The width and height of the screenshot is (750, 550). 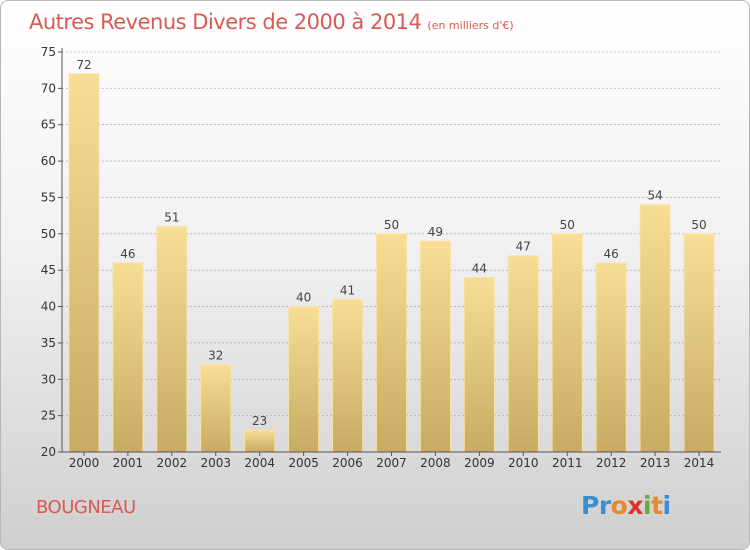 What do you see at coordinates (611, 463) in the screenshot?
I see `x-tick-label: 2012` at bounding box center [611, 463].